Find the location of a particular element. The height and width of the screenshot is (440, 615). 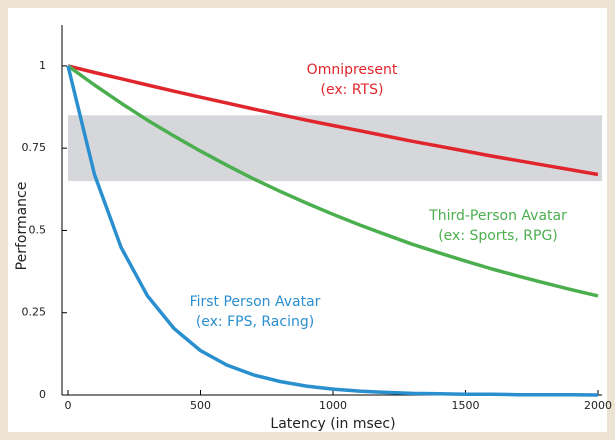

series-note: (ex: RTS) is located at coordinates (352, 90).